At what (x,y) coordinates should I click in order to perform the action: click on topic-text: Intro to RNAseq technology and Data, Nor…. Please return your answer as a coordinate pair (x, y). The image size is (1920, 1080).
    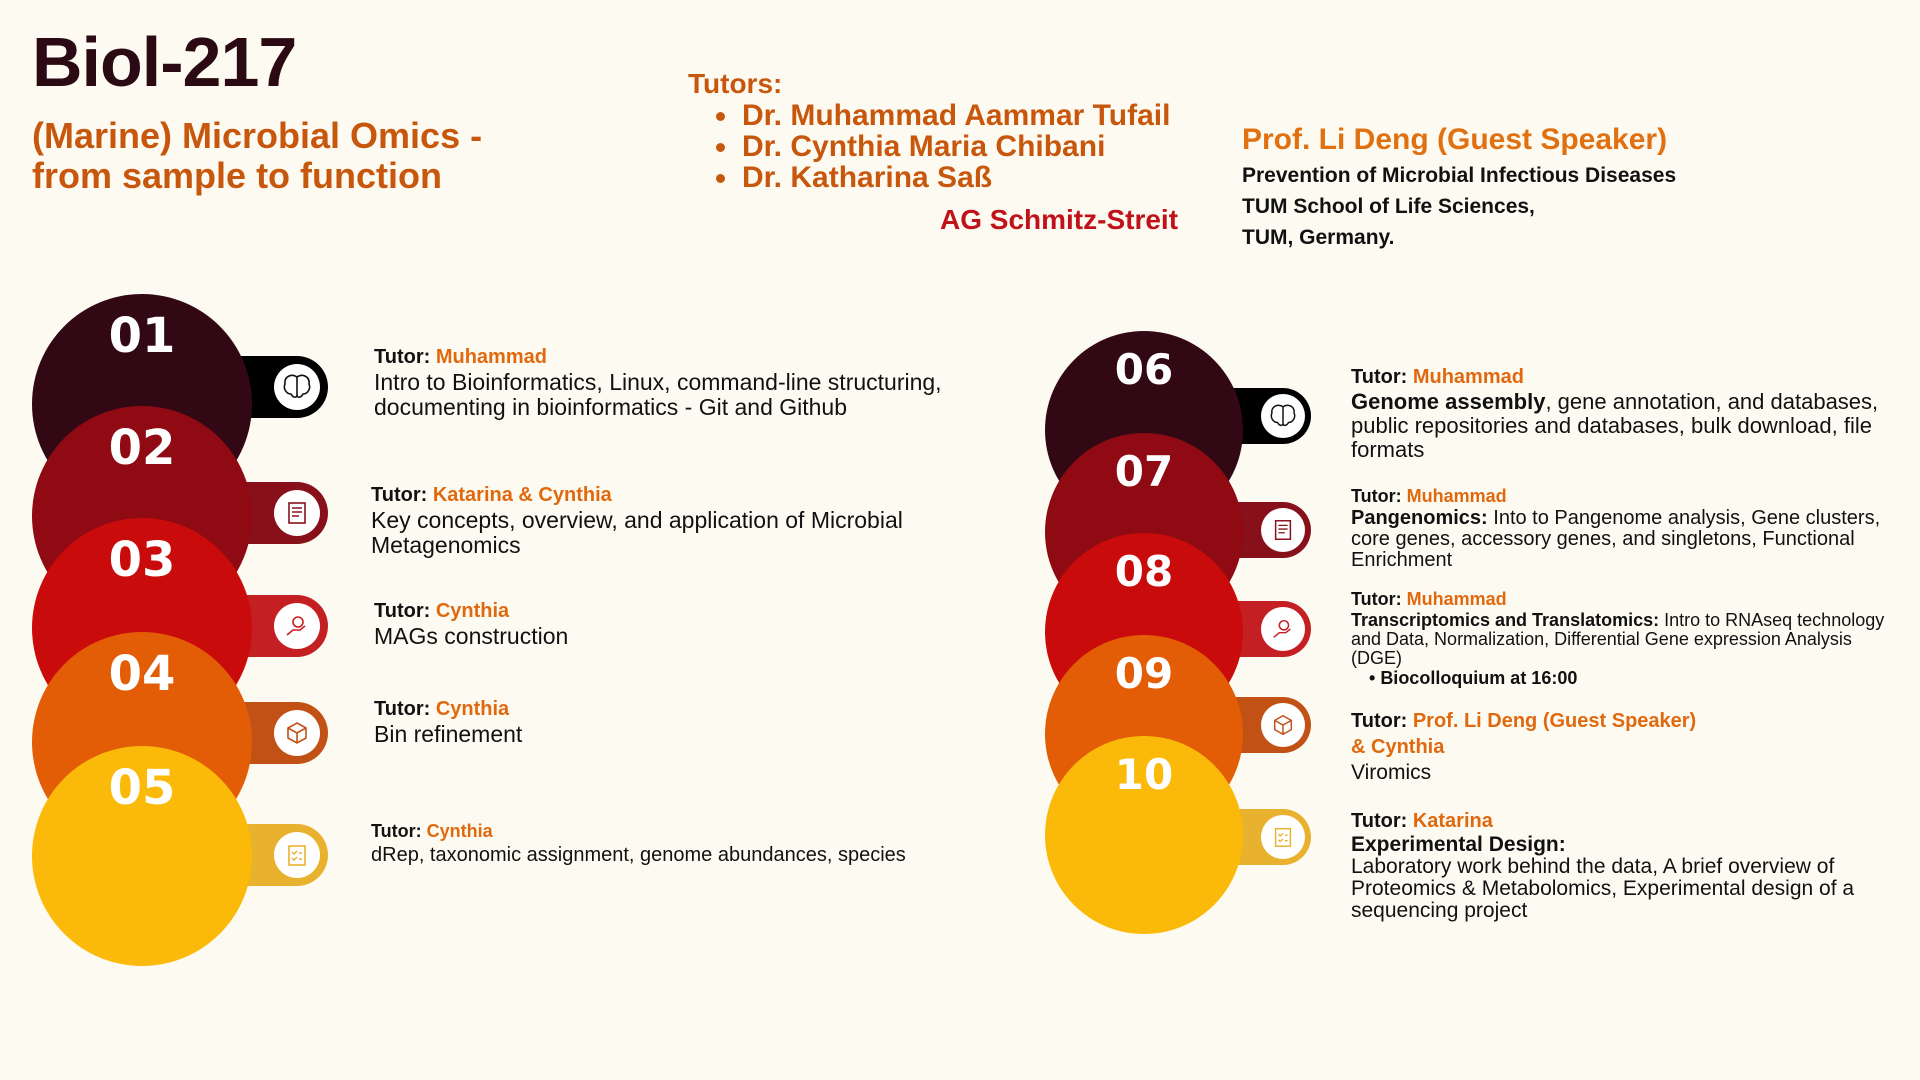
    Looking at the image, I should click on (1618, 639).